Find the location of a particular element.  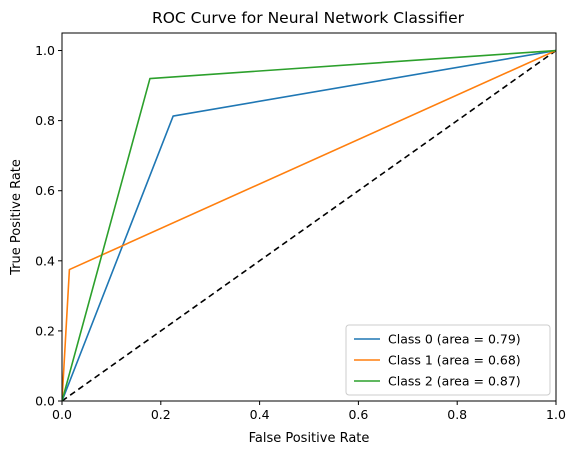

chart-title: ROC Curve for Neural Network Classifier is located at coordinates (308, 18).